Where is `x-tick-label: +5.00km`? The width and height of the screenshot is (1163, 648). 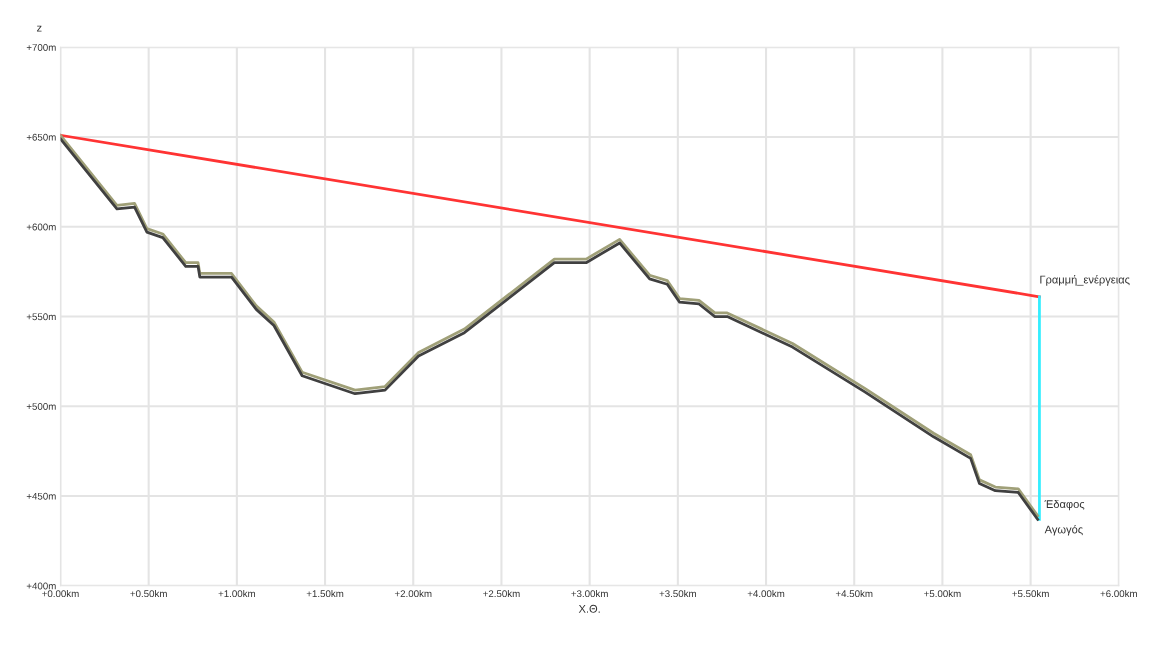
x-tick-label: +5.00km is located at coordinates (942, 593).